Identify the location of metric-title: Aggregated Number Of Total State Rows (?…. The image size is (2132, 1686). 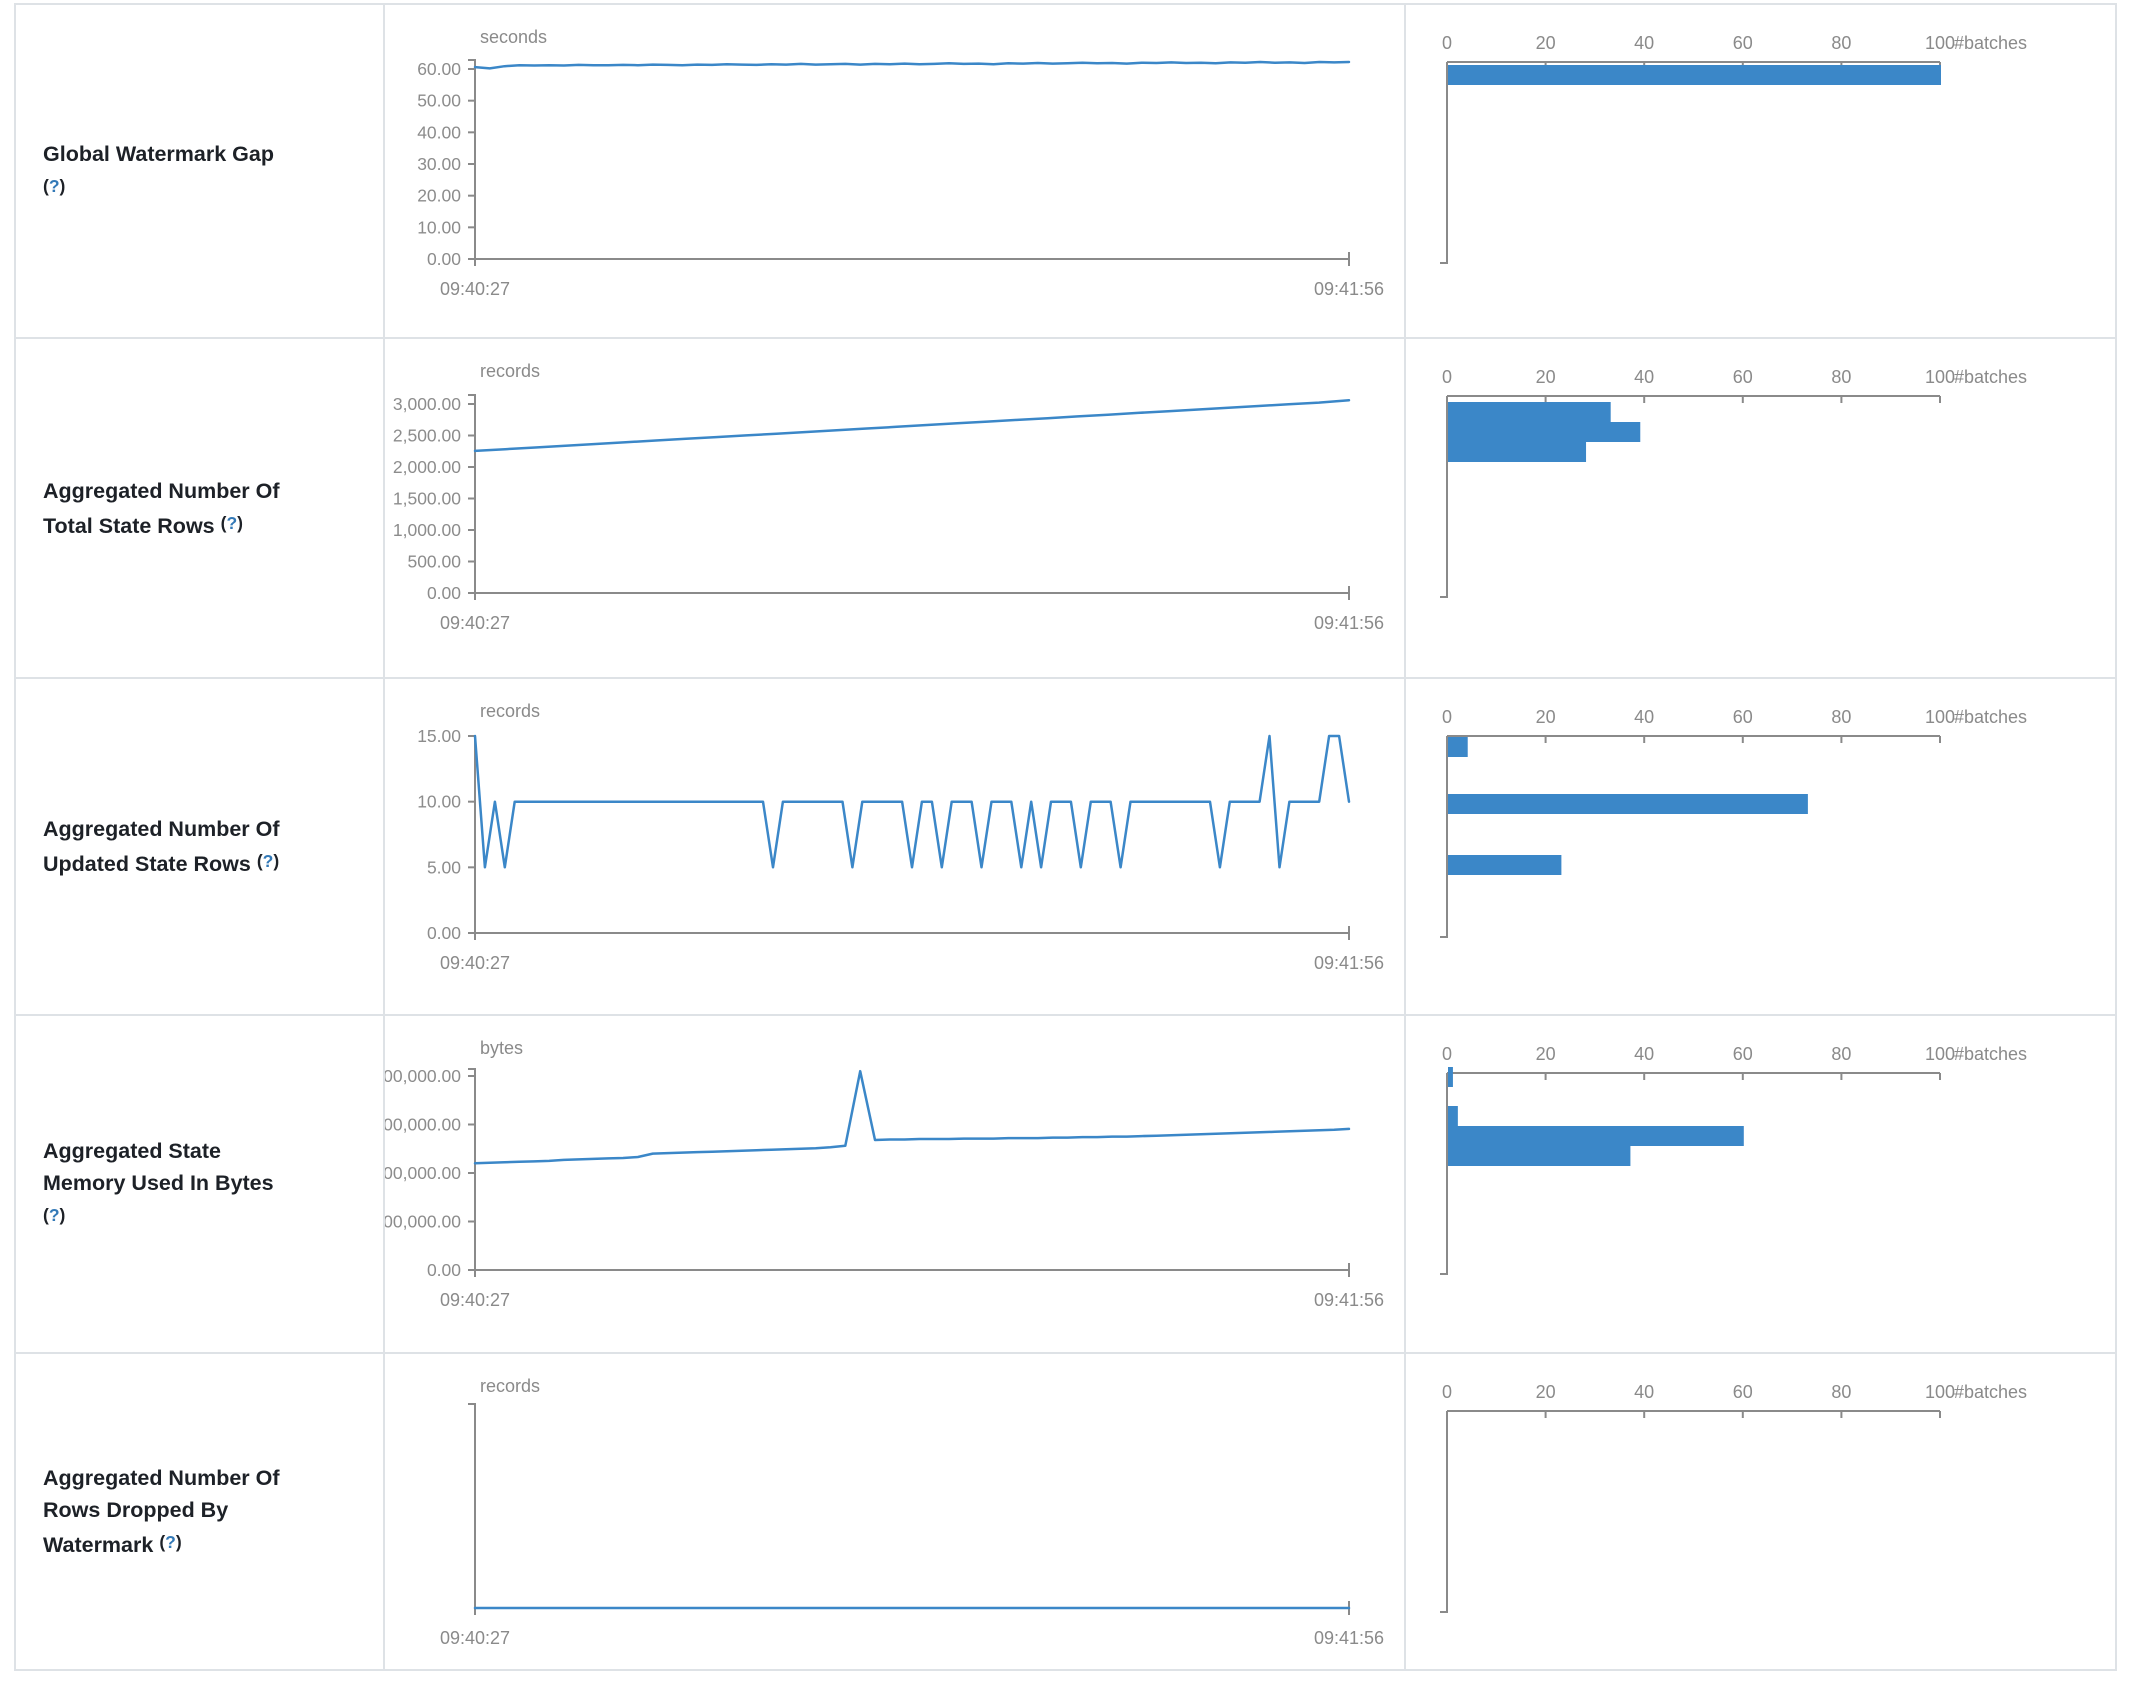
(156, 508).